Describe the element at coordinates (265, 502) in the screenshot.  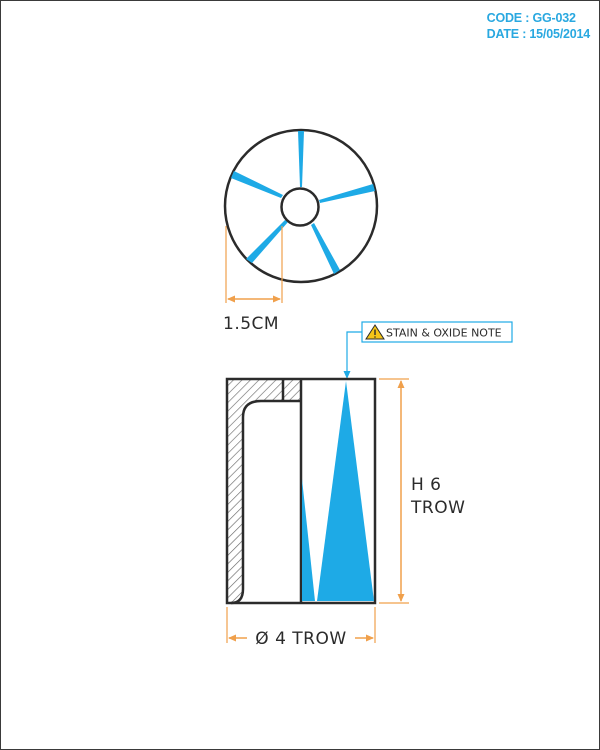
I see `inner-cavity` at that location.